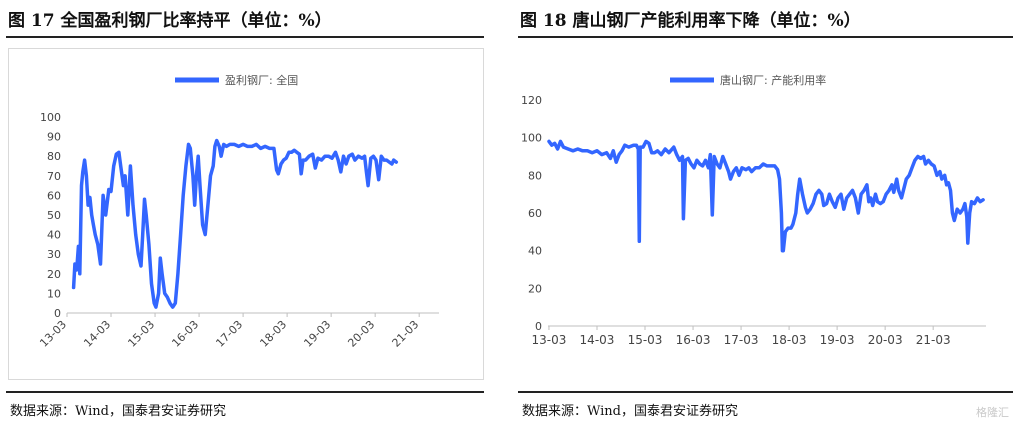 The height and width of the screenshot is (426, 1019). I want to click on panel-title: 图 18 唐山钢厂产能利用率下降（单位：%）, so click(690, 21).